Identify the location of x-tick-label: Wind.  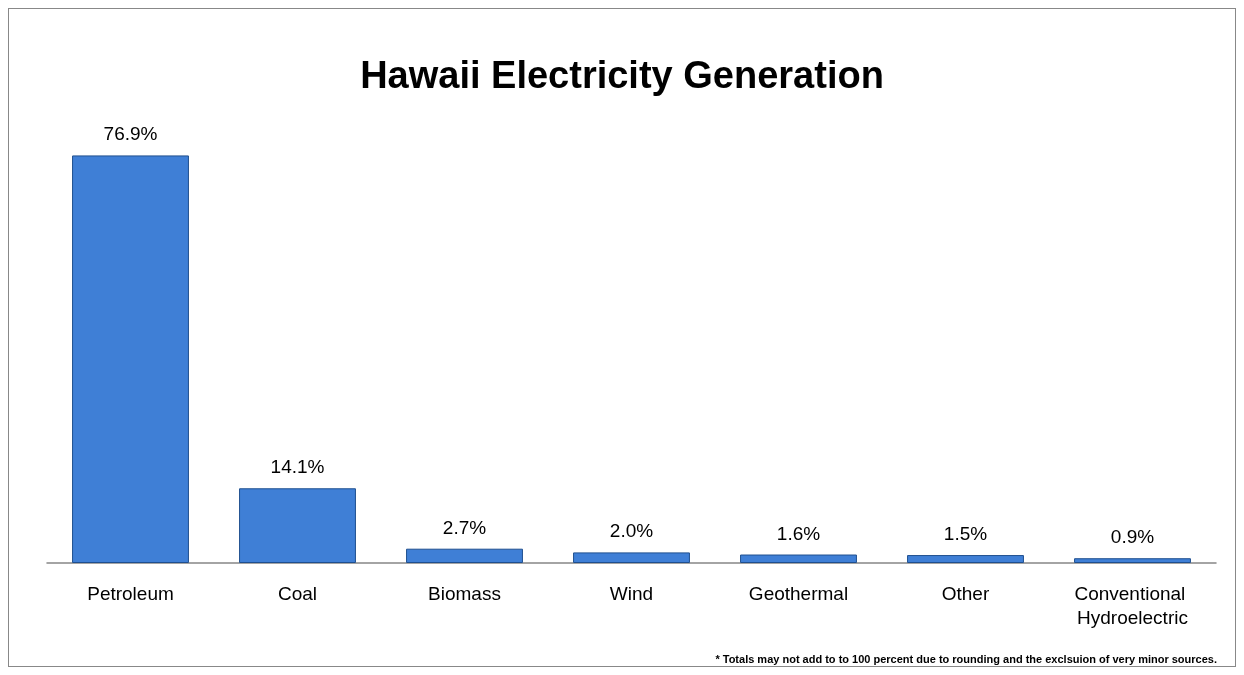
(631, 593).